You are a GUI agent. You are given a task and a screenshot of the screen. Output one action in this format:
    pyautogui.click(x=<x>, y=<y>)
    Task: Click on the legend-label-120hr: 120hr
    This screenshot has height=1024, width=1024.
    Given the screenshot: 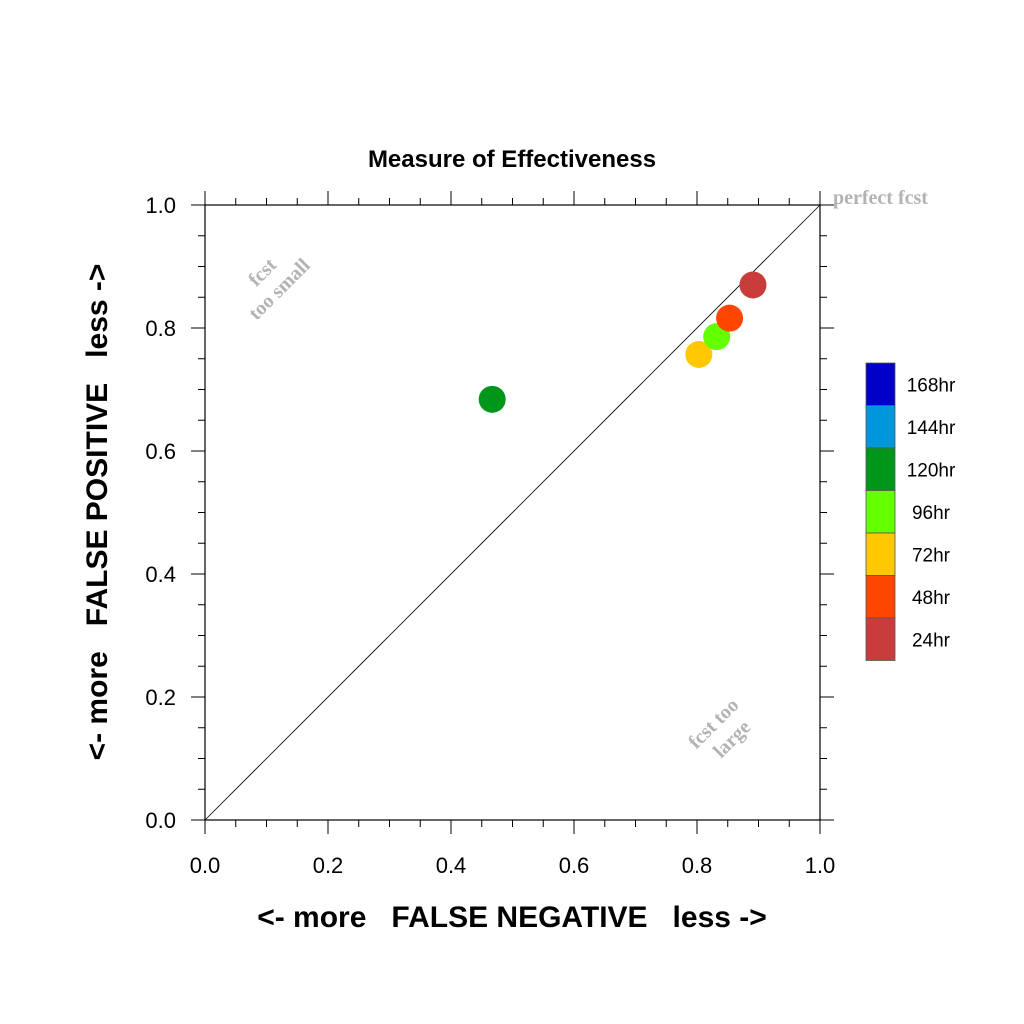 What is the action you would take?
    pyautogui.click(x=931, y=470)
    